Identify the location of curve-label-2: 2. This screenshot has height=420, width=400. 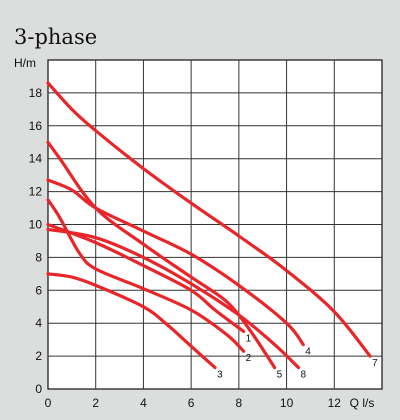
(249, 358).